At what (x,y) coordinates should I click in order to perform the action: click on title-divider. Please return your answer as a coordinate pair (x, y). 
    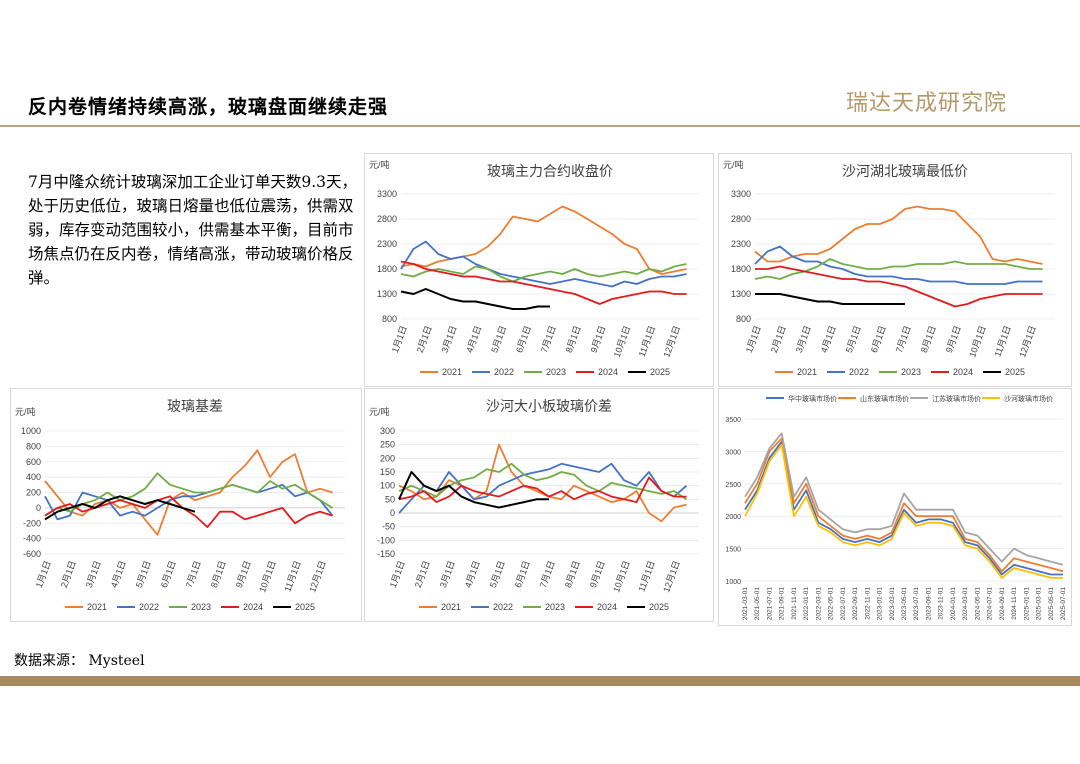
    Looking at the image, I should click on (540, 126).